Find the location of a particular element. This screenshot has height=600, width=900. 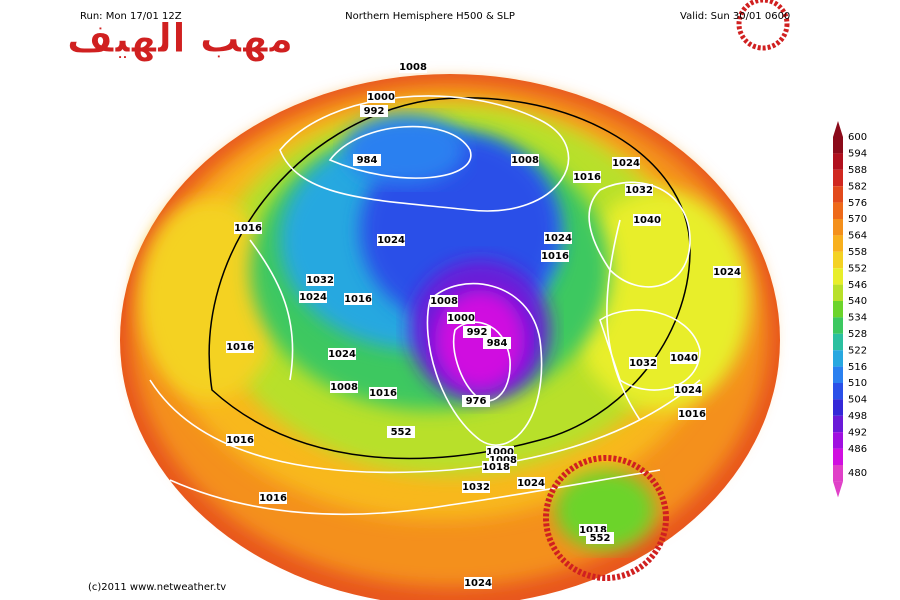

scale-label: 522 is located at coordinates (857, 350).